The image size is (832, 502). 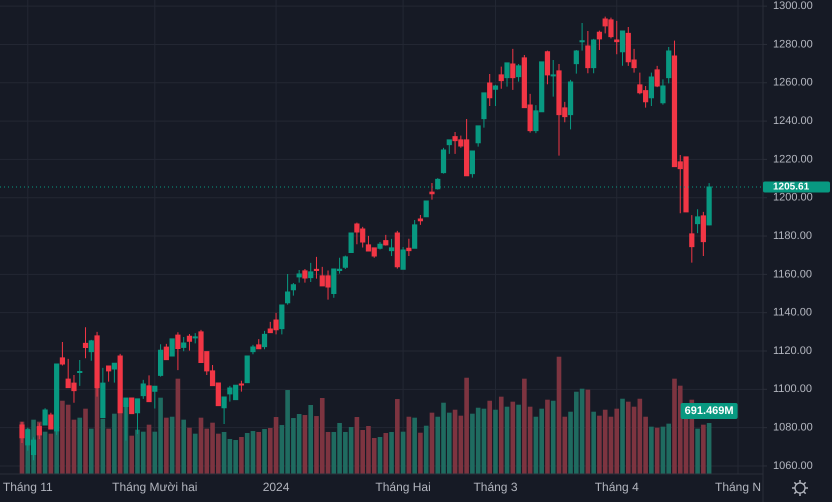 I want to click on data-label: 691.469M, so click(x=709, y=410).